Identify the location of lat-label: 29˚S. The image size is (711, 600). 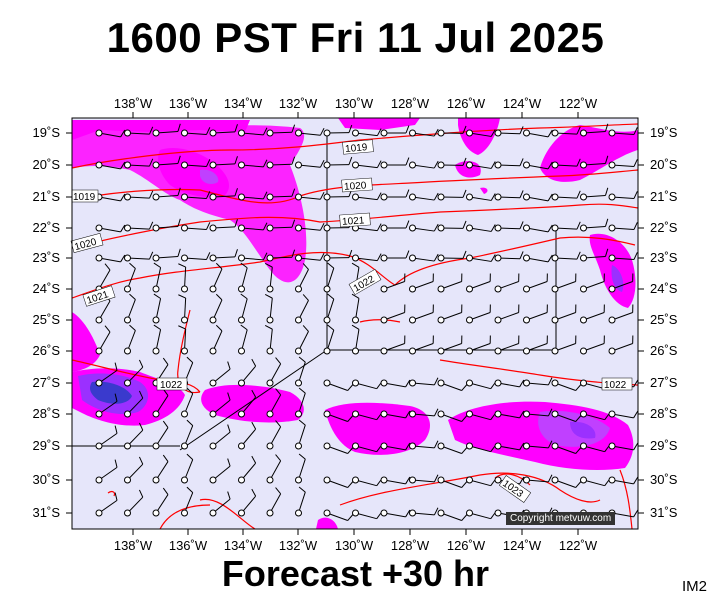
(664, 445).